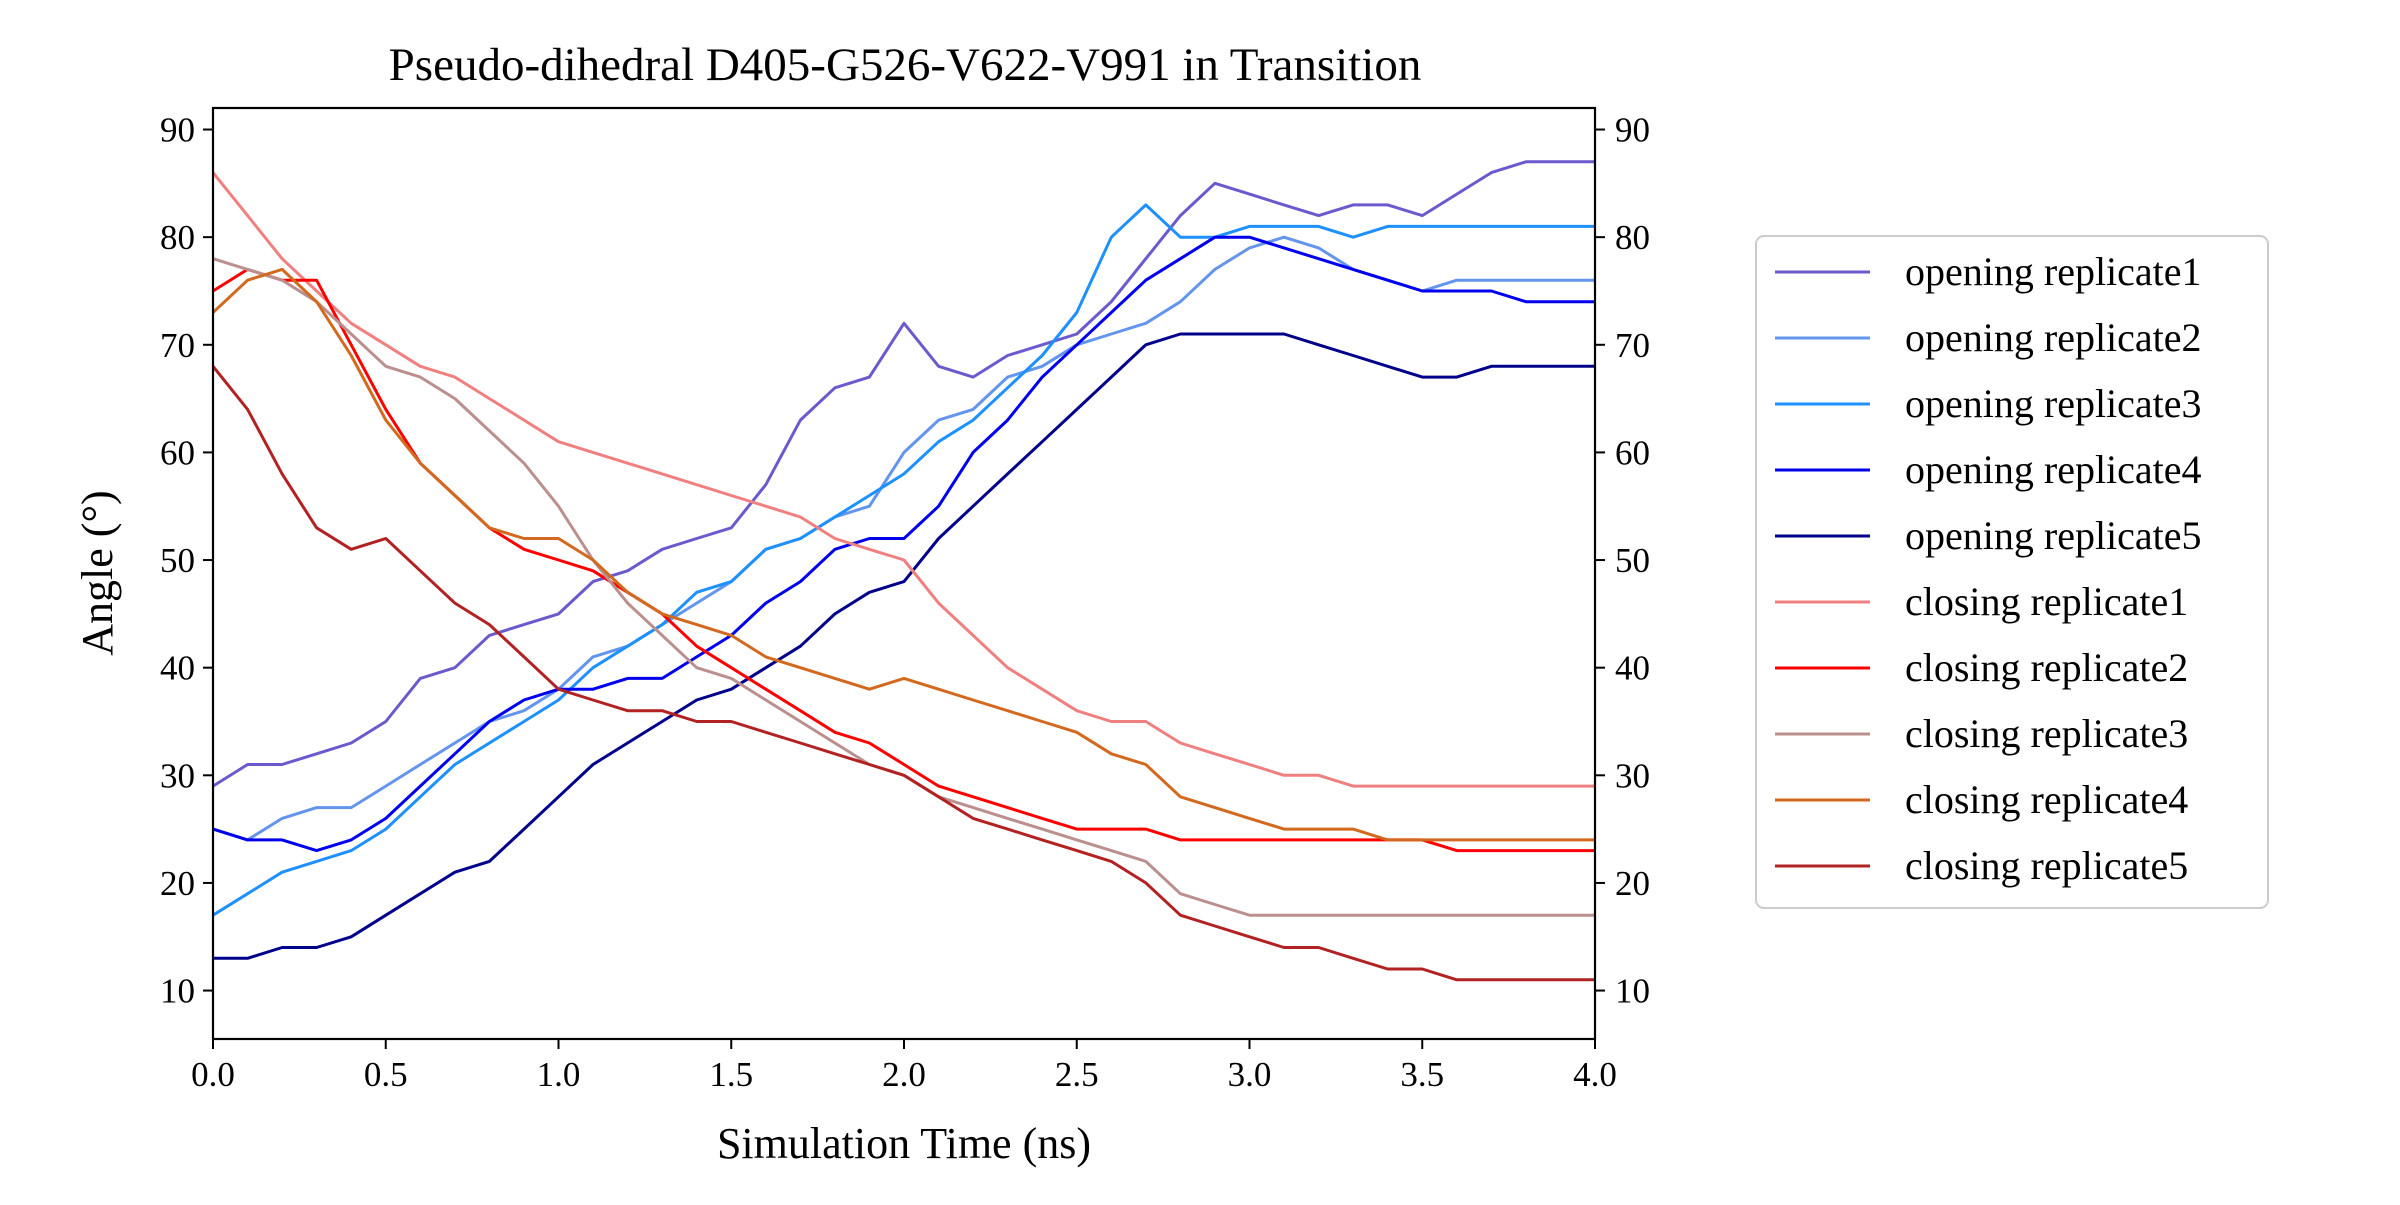  I want to click on y-tick-label-left: 40, so click(177, 668).